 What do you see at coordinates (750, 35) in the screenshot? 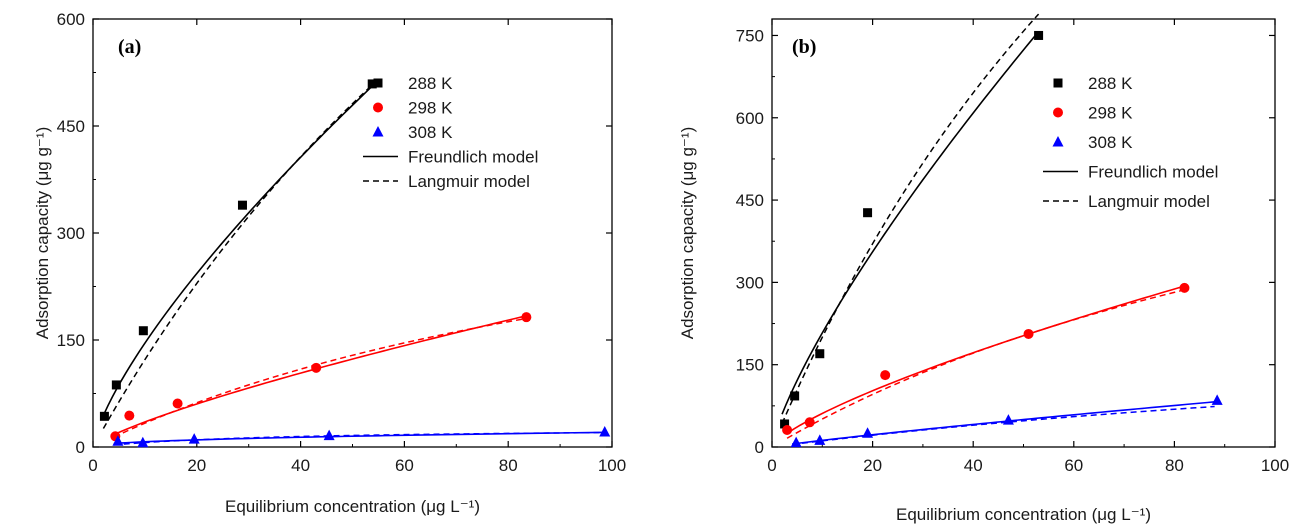
I see `y-tick-label: 750` at bounding box center [750, 35].